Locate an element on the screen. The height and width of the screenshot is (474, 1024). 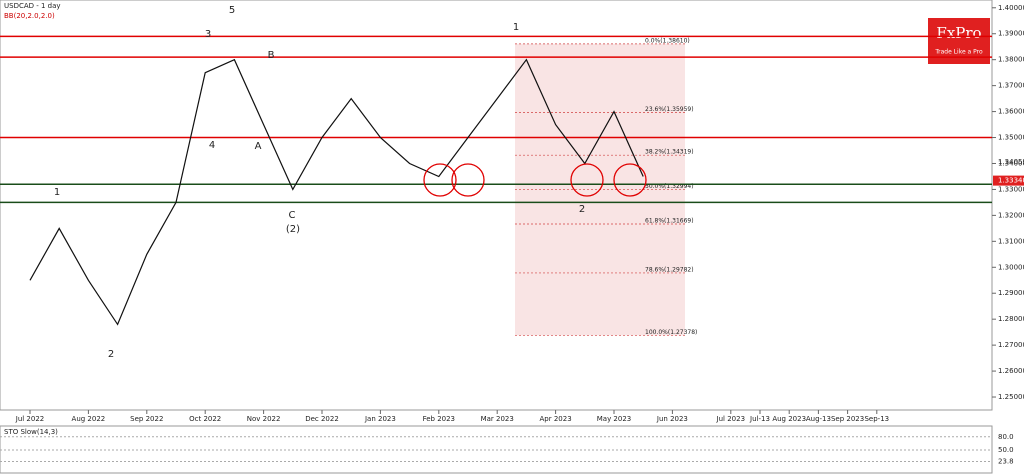
oscillator-title: STO Slow(14,3) is located at coordinates (31, 432).